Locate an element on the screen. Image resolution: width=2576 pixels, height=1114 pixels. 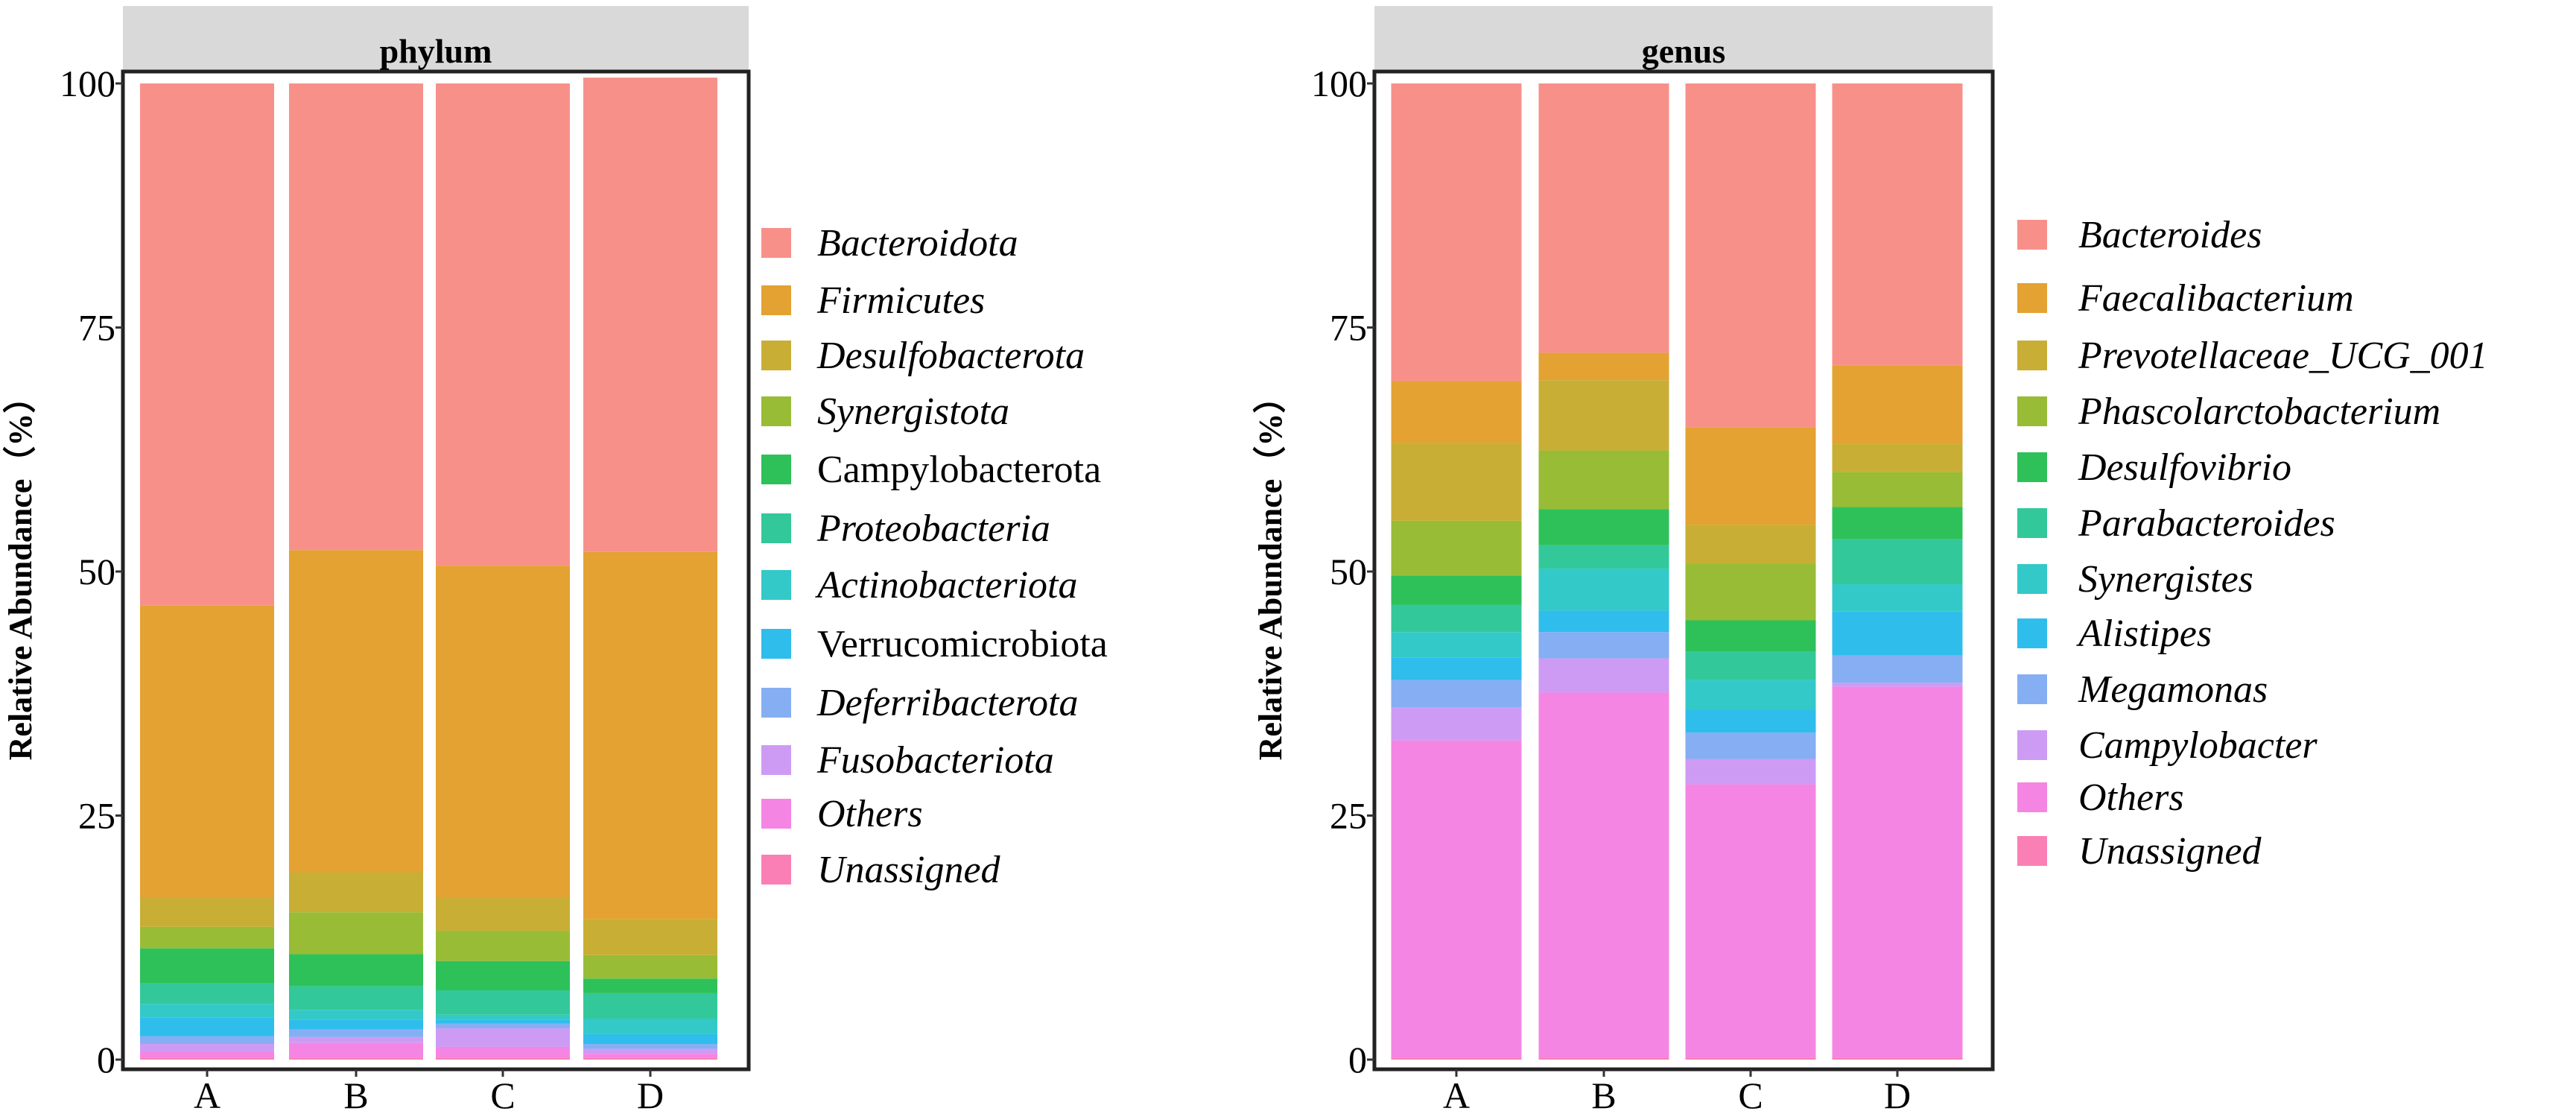
x-tick-label: A is located at coordinates (1456, 1095).